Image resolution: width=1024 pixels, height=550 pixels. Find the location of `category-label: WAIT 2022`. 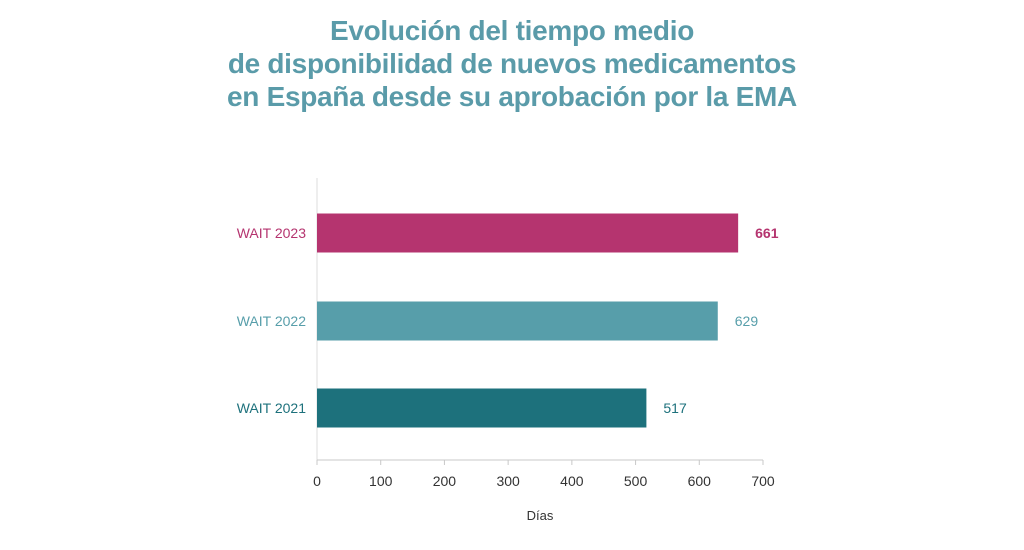

category-label: WAIT 2022 is located at coordinates (271, 321).